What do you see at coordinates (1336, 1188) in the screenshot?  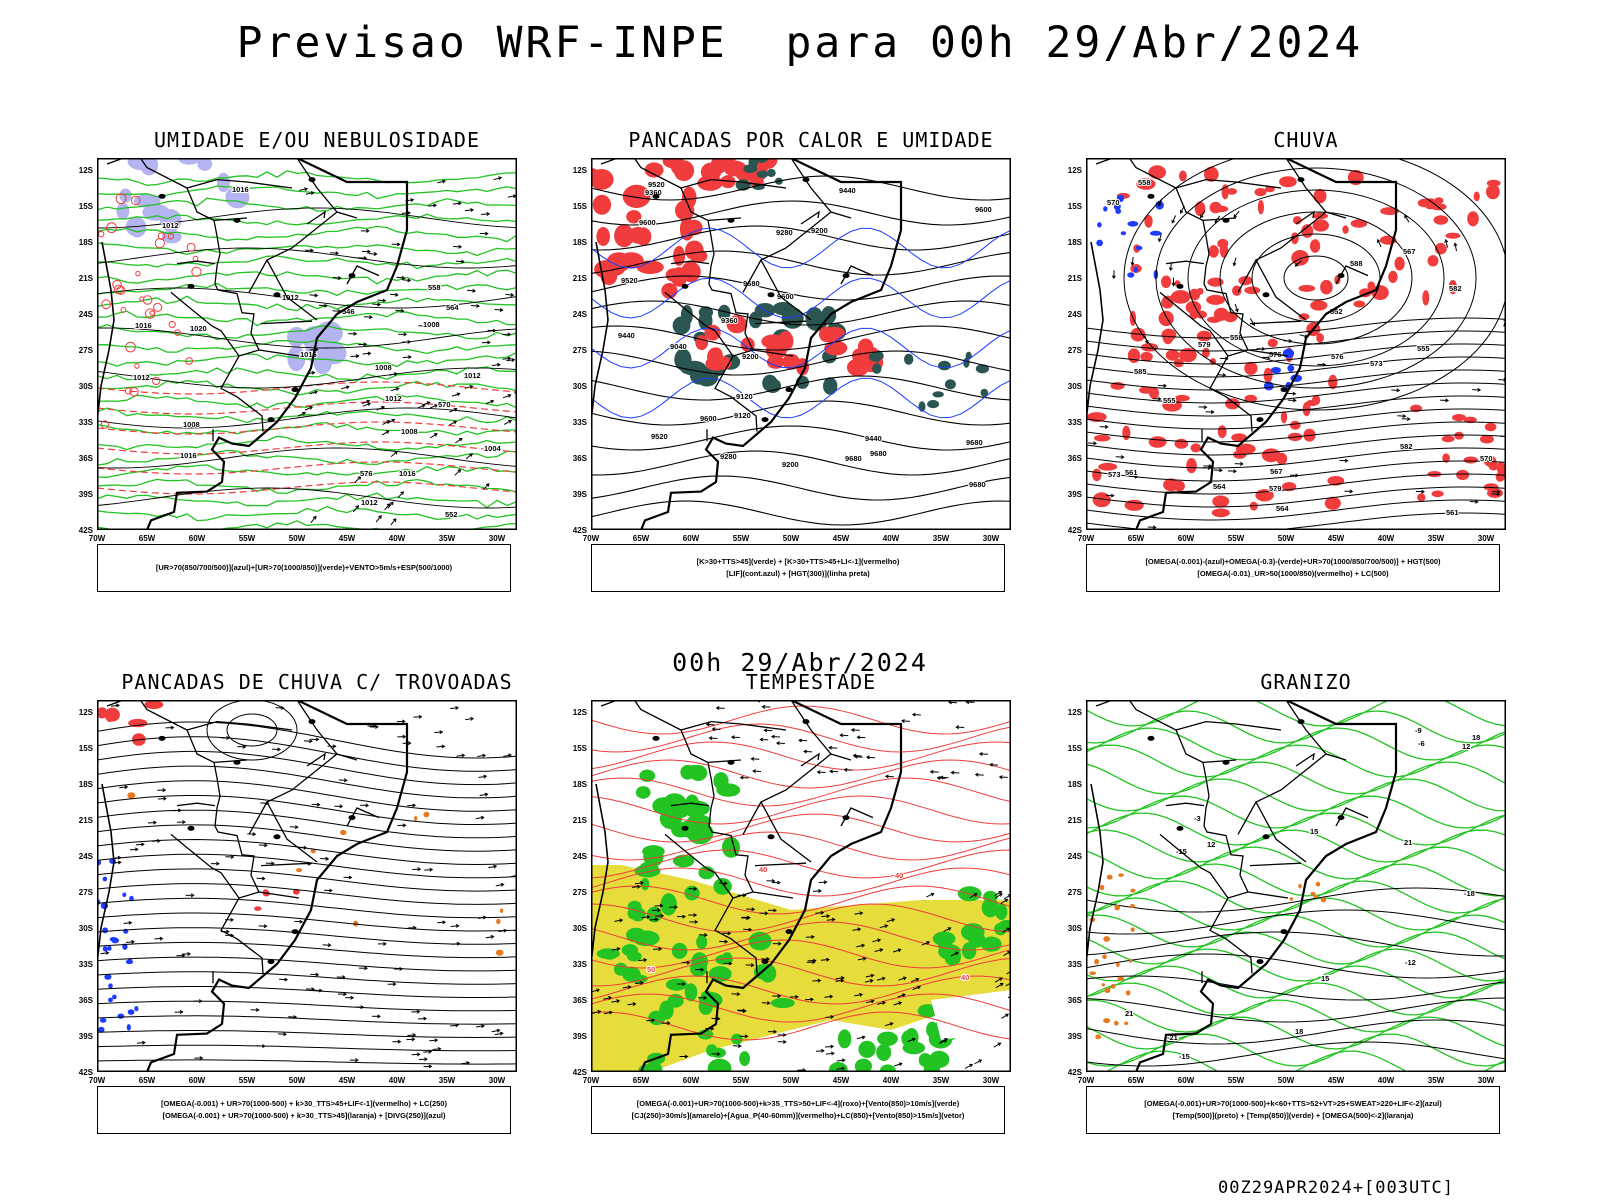 I see `footer-timestamp: 00Z29APR2024+[003UTC]` at bounding box center [1336, 1188].